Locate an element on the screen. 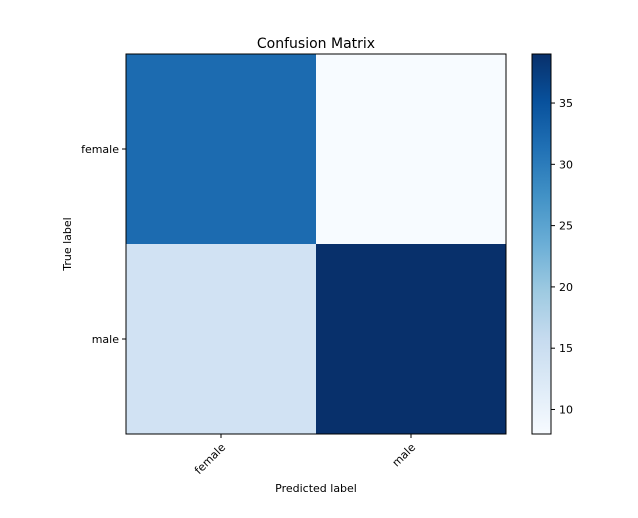  colorbar-ticks: 10 15 20 25 30 35 is located at coordinates (562, 256).